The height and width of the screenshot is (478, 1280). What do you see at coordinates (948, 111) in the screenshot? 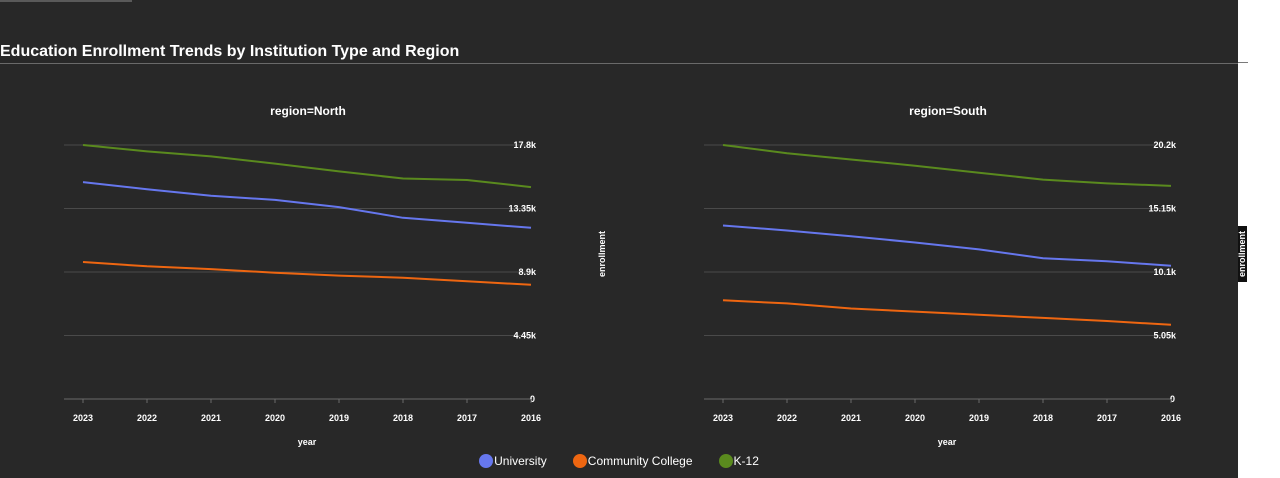
I see `panel-title: region=South` at bounding box center [948, 111].